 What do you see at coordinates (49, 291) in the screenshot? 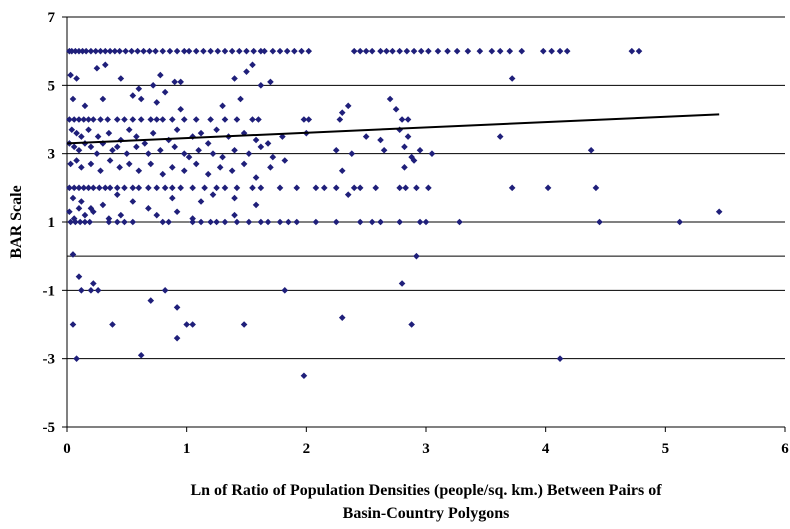
I see `y-tick-label: -1` at bounding box center [49, 291].